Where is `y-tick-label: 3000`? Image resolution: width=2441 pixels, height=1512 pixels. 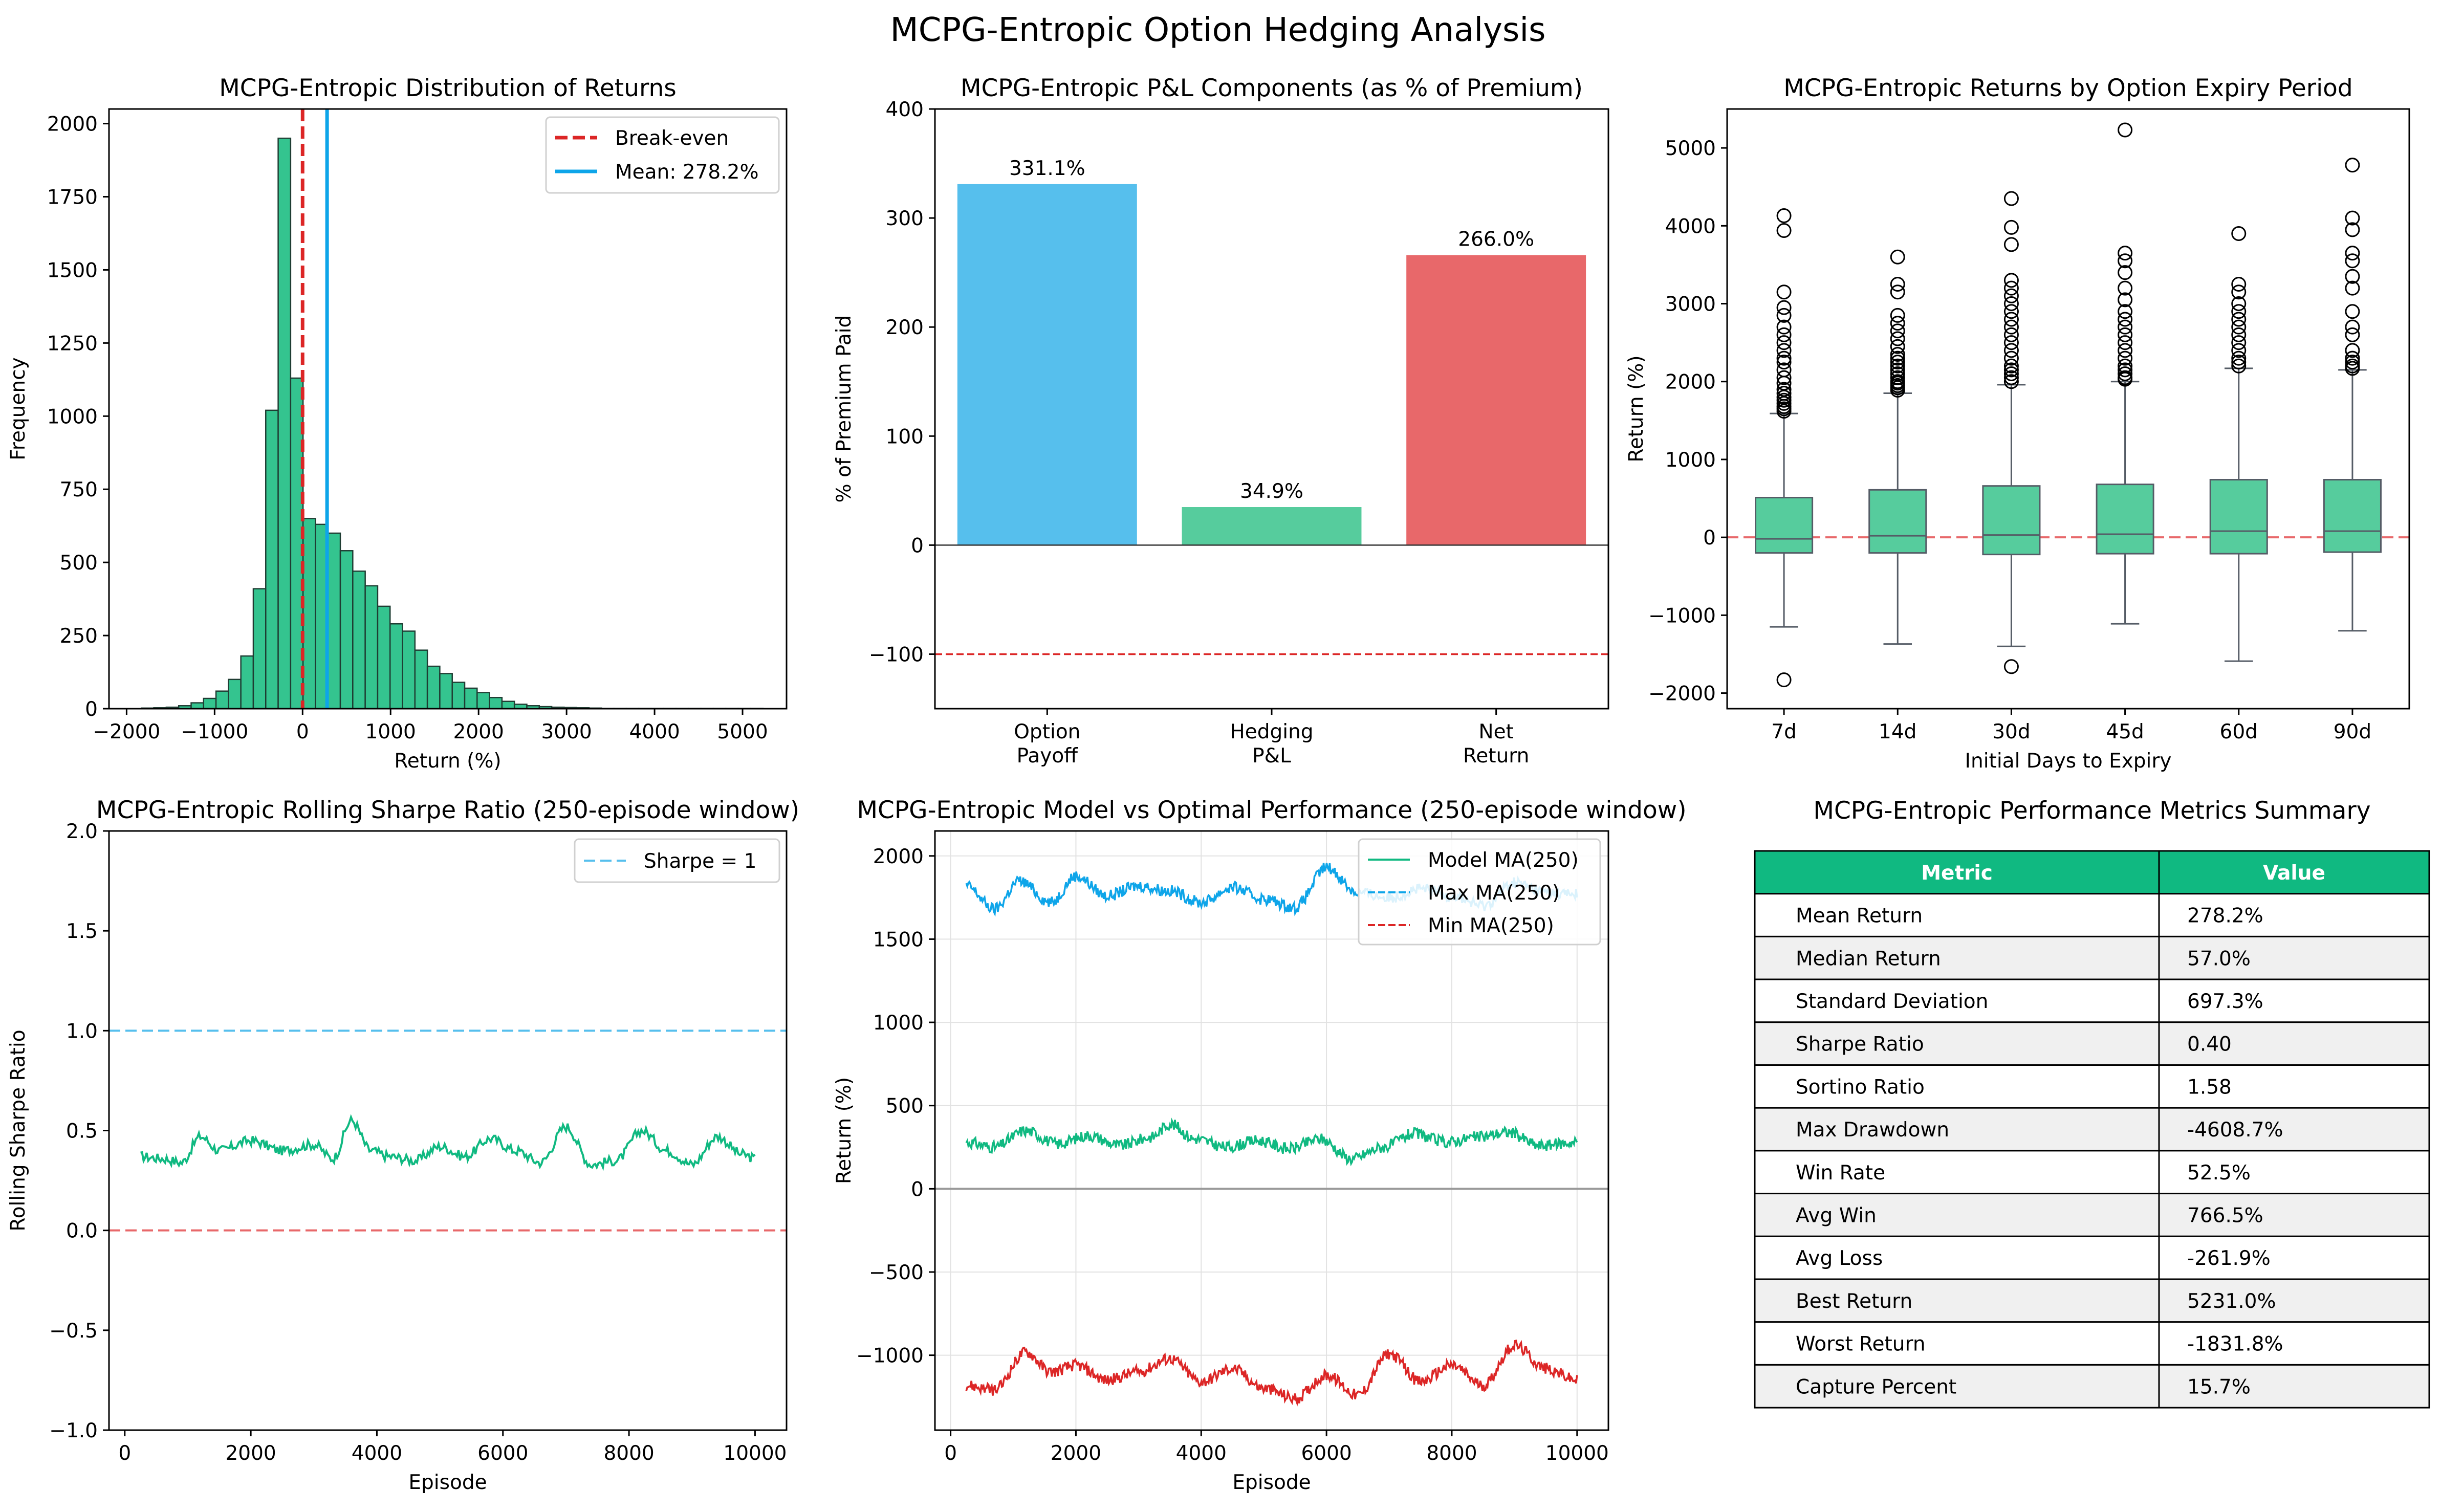
y-tick-label: 3000 is located at coordinates (1690, 304).